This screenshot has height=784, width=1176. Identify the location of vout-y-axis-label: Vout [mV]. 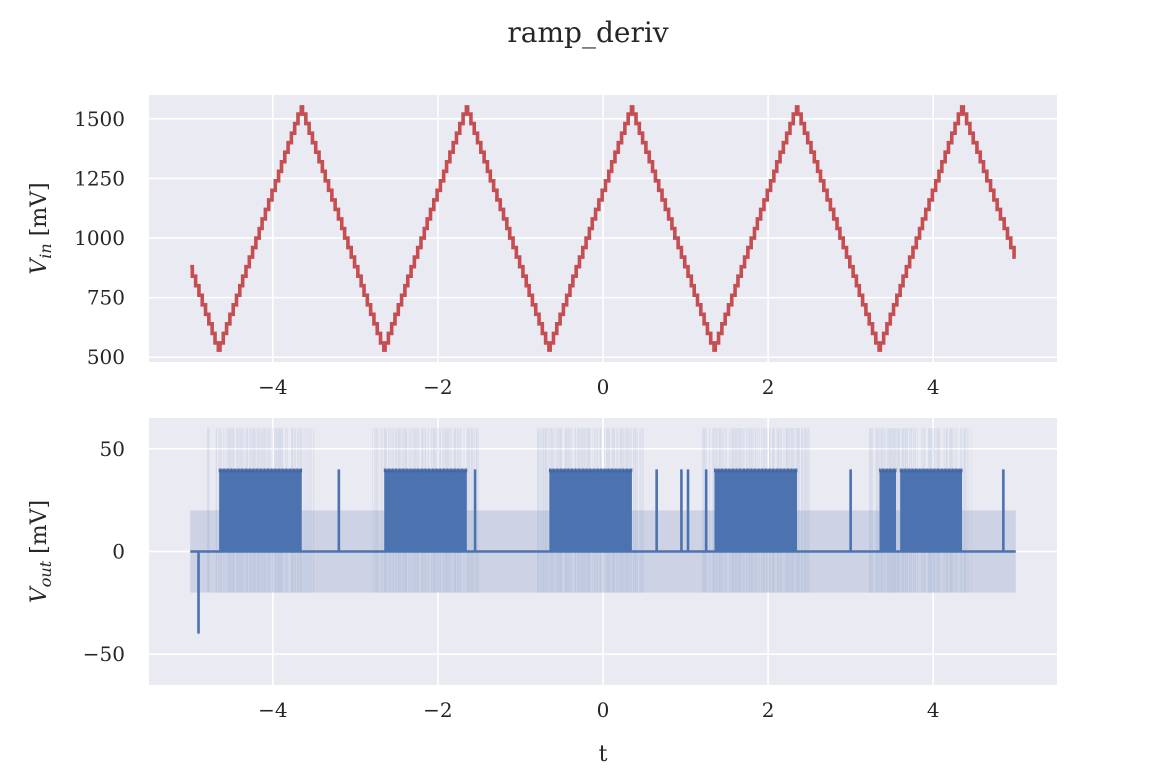
(41, 551).